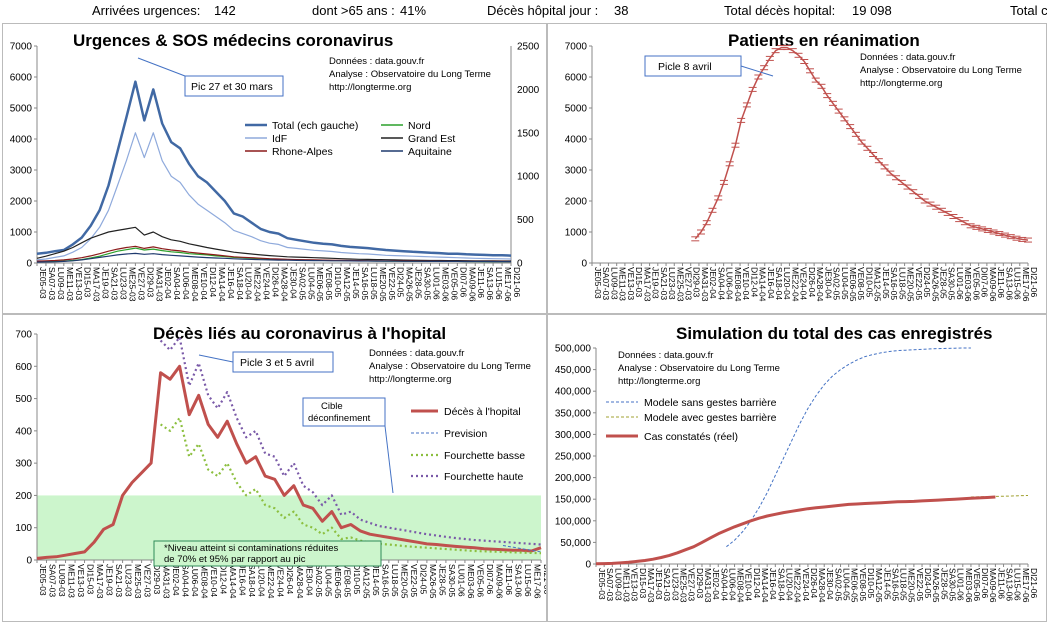  I want to click on legend-label-d-c-s-l-hopital: Décès à l'hopital, so click(482, 412).